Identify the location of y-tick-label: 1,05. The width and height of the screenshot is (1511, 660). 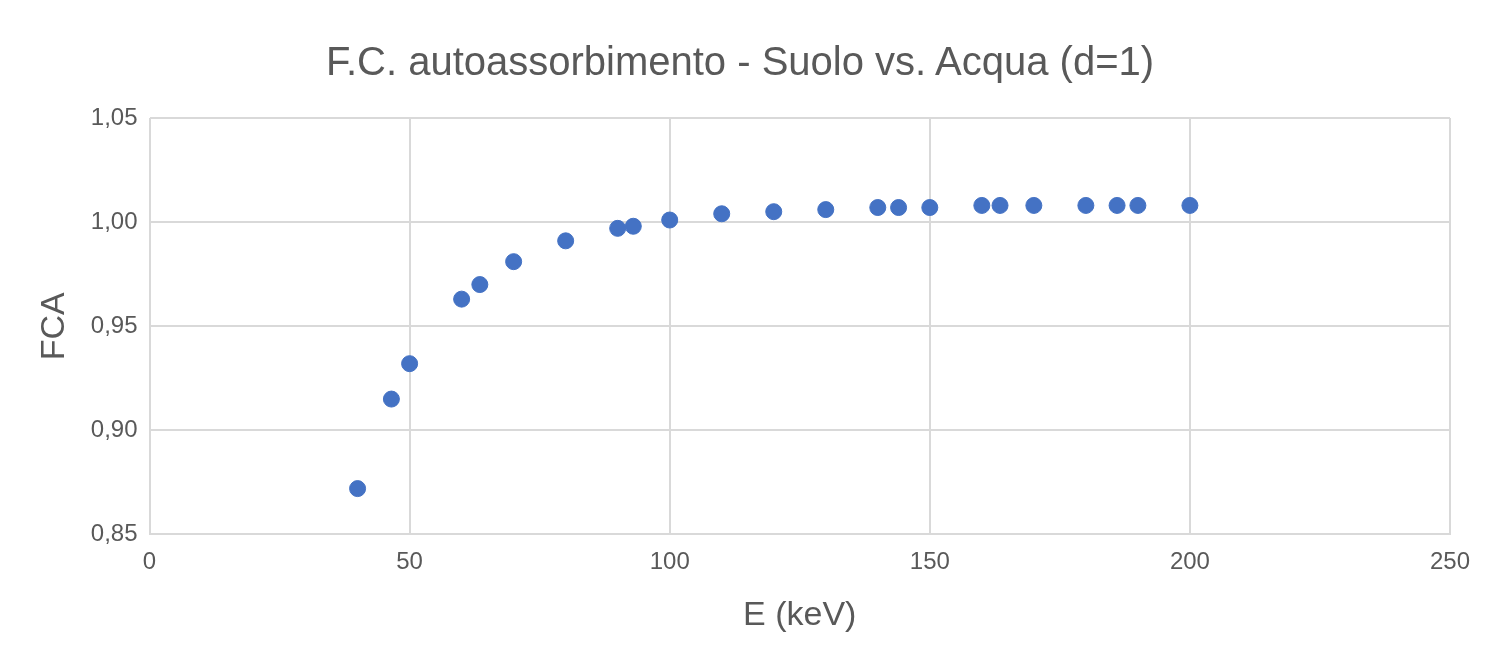
(114, 116).